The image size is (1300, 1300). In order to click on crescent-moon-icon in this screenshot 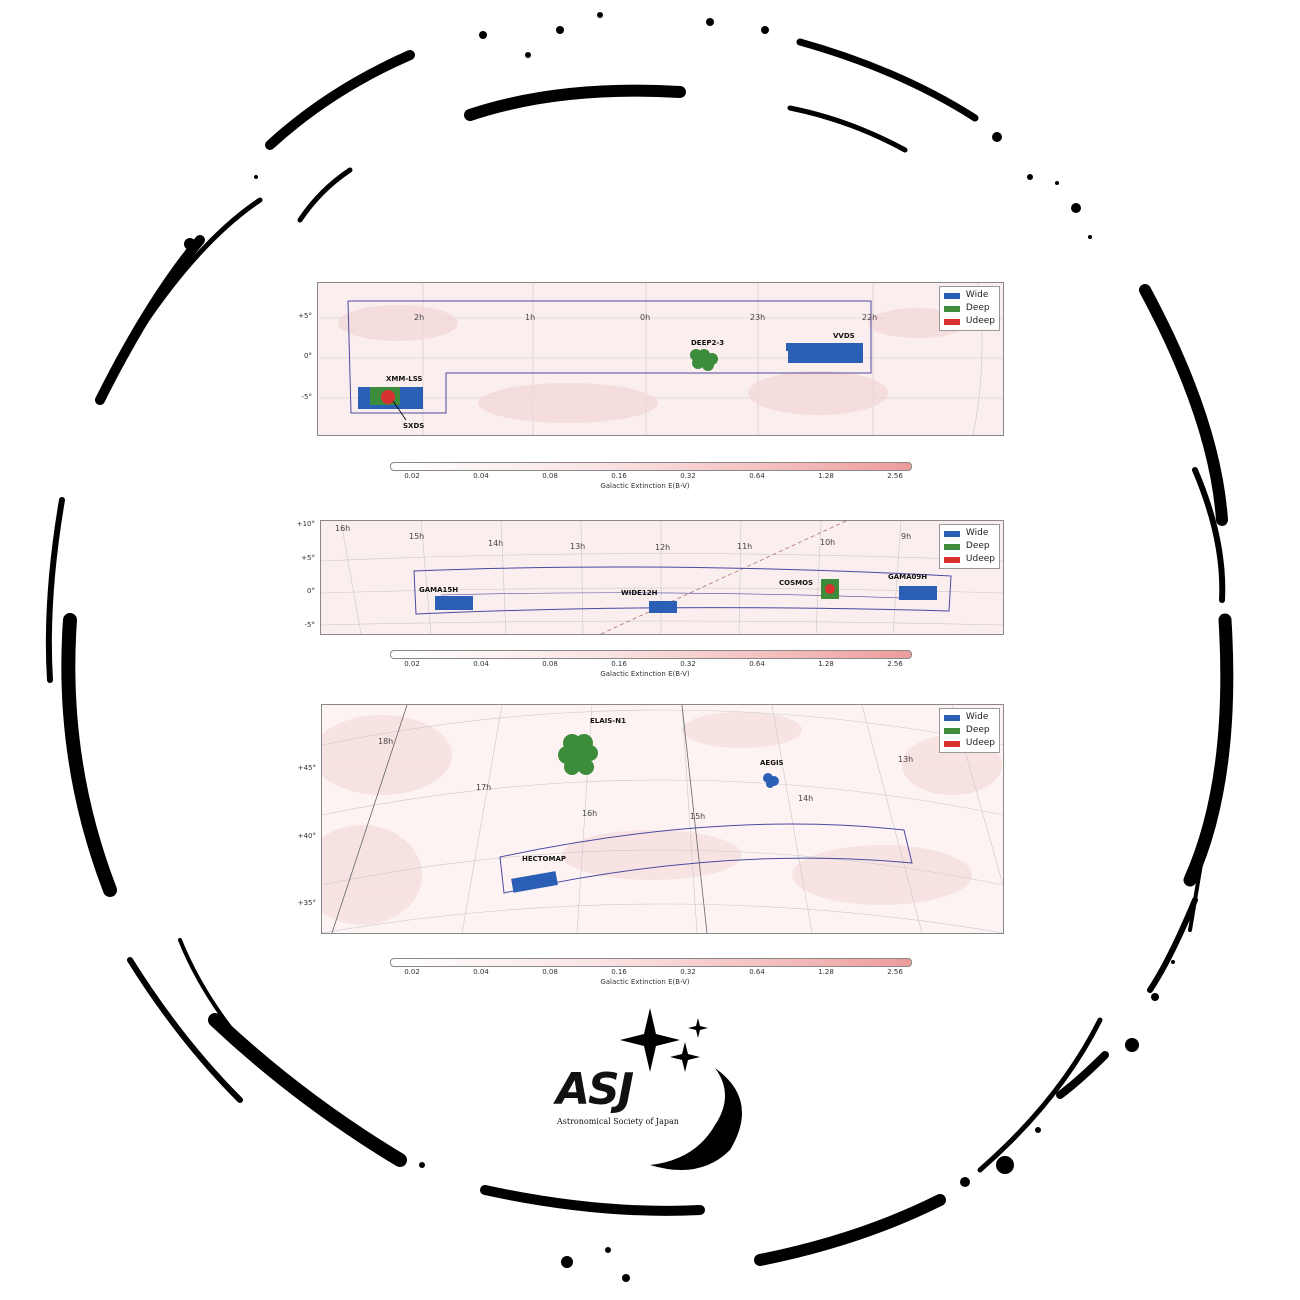, I will do `click(696, 1119)`.